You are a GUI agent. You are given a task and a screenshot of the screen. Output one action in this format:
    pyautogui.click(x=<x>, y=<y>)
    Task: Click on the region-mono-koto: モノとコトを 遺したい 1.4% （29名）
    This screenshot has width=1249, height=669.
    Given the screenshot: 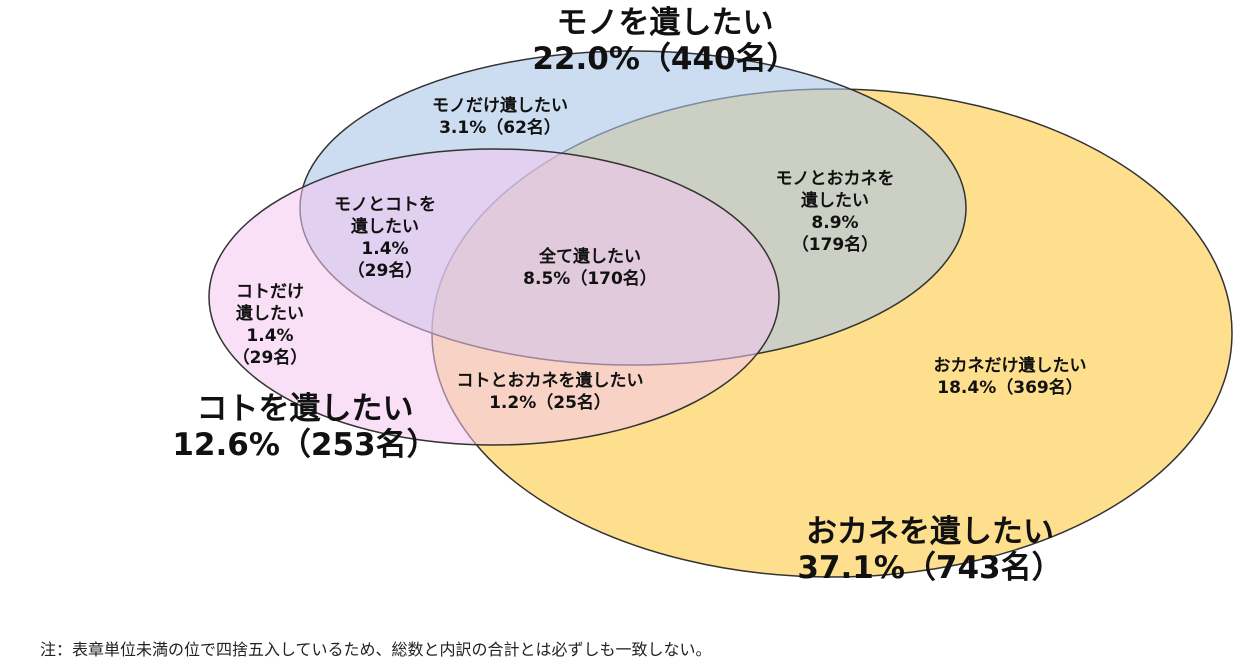 What is the action you would take?
    pyautogui.click(x=385, y=238)
    